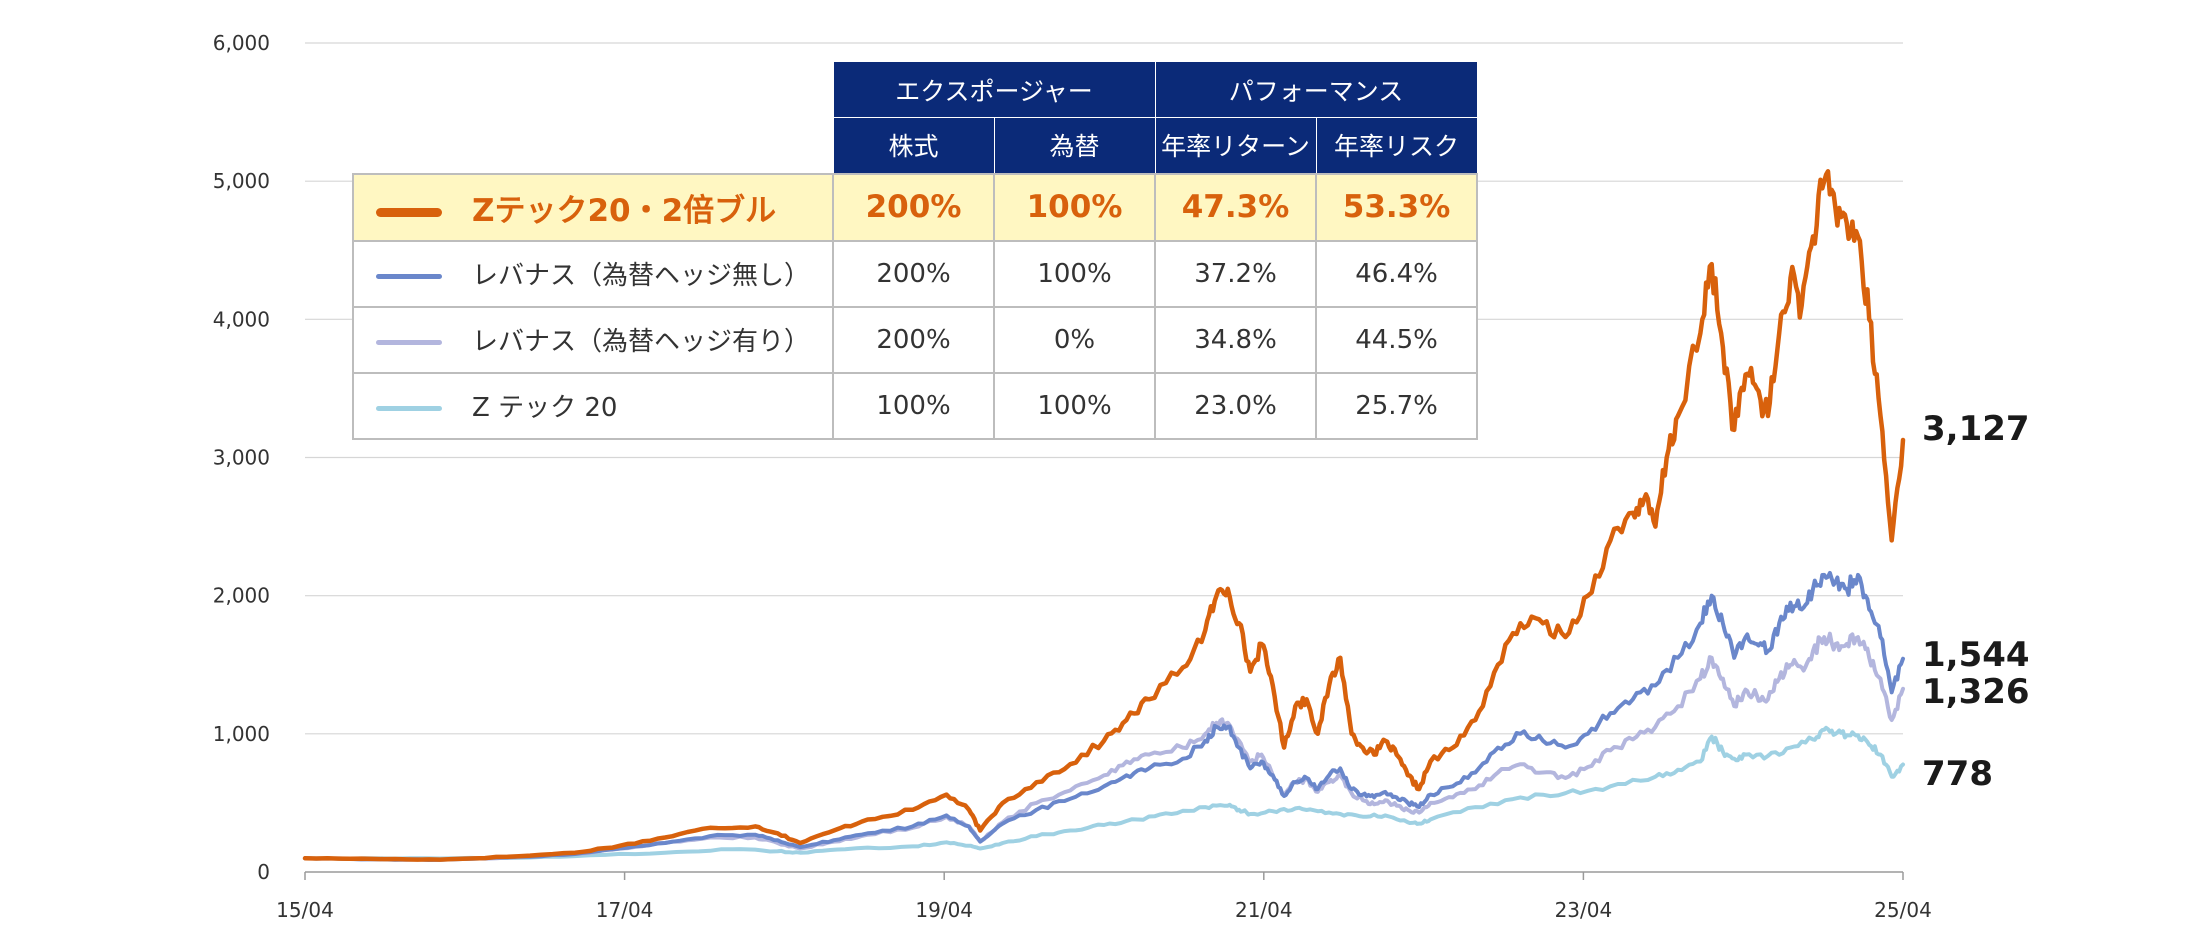 The image size is (2200, 948). Describe the element at coordinates (263, 872) in the screenshot. I see `y-tick-label: 0` at that location.